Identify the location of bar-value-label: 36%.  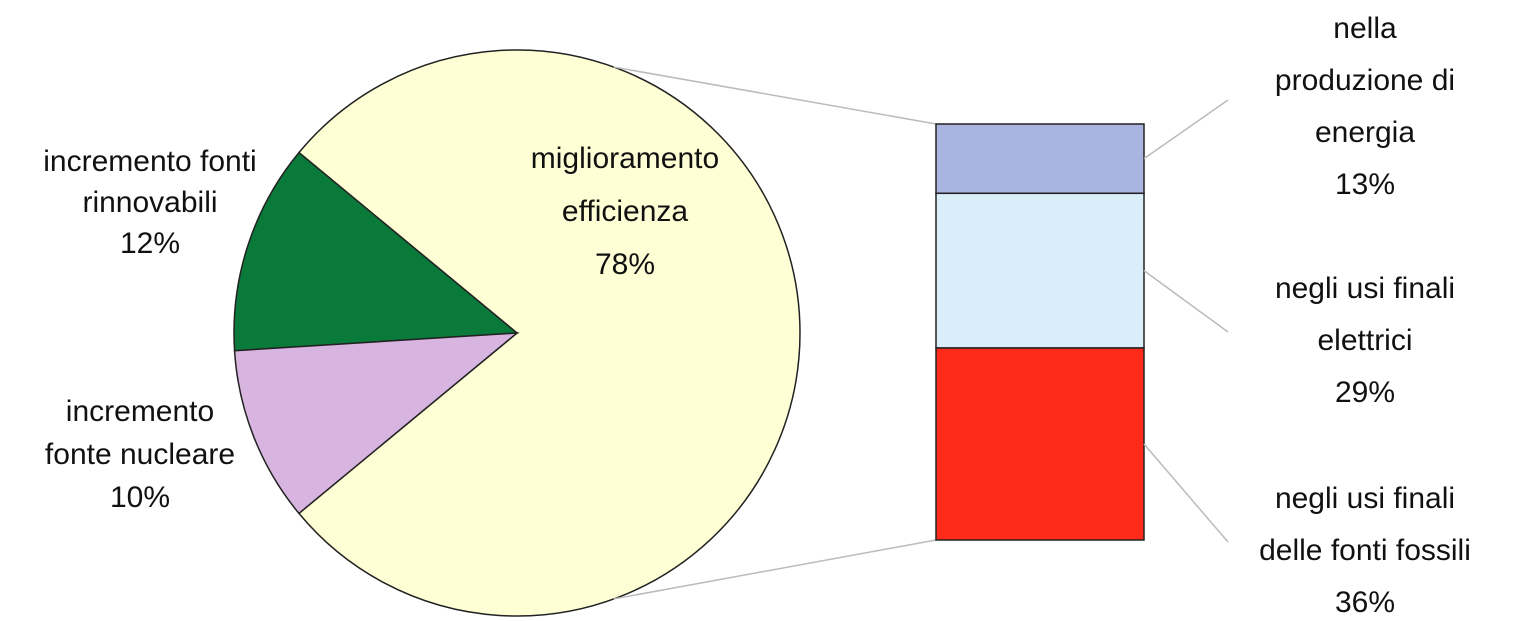
(1365, 602).